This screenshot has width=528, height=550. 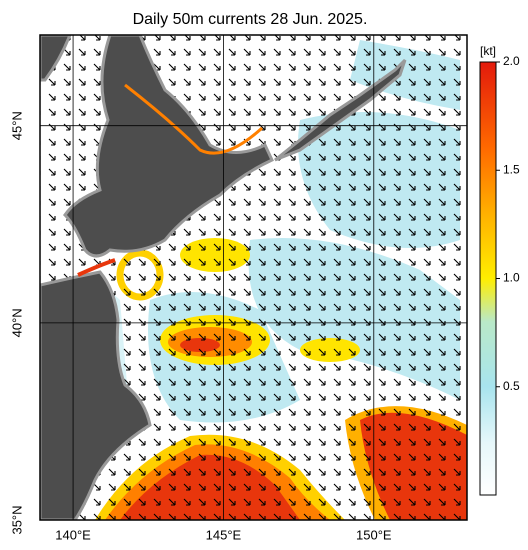 I want to click on colorbar-tick-label: 1.0, so click(x=511, y=278).